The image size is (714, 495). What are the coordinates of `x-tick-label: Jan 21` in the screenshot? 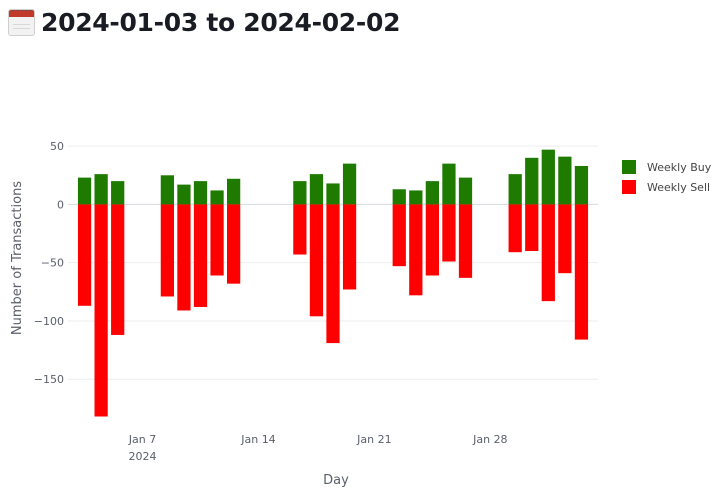 It's located at (373, 439).